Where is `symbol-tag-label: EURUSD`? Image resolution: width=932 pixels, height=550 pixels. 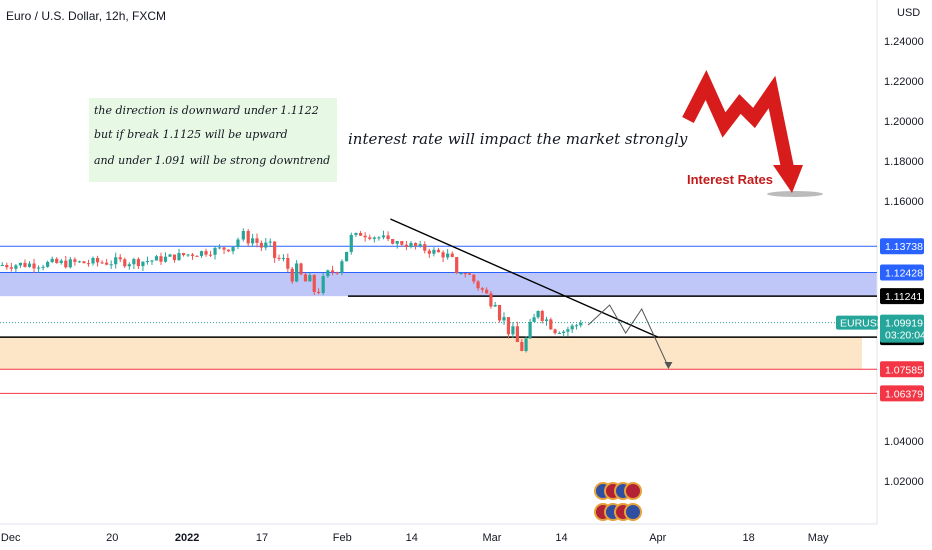 symbol-tag-label: EURUSD is located at coordinates (862, 324).